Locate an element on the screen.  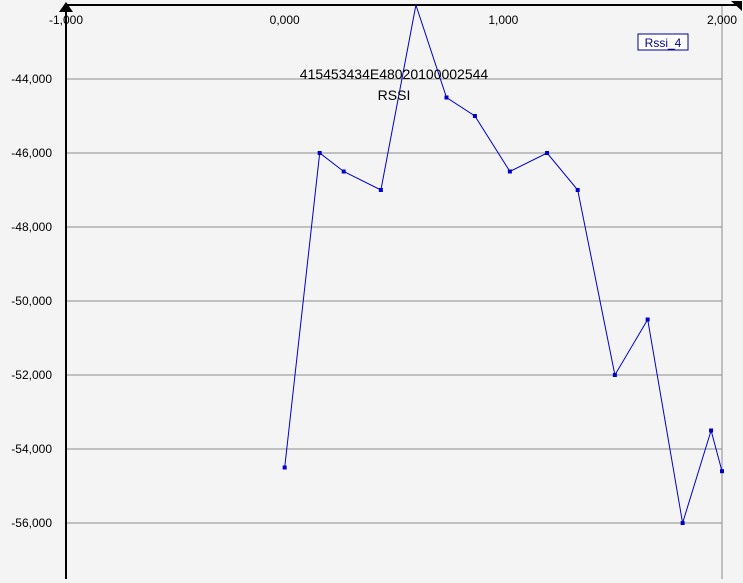
legend: Rssi_4 is located at coordinates (663, 42).